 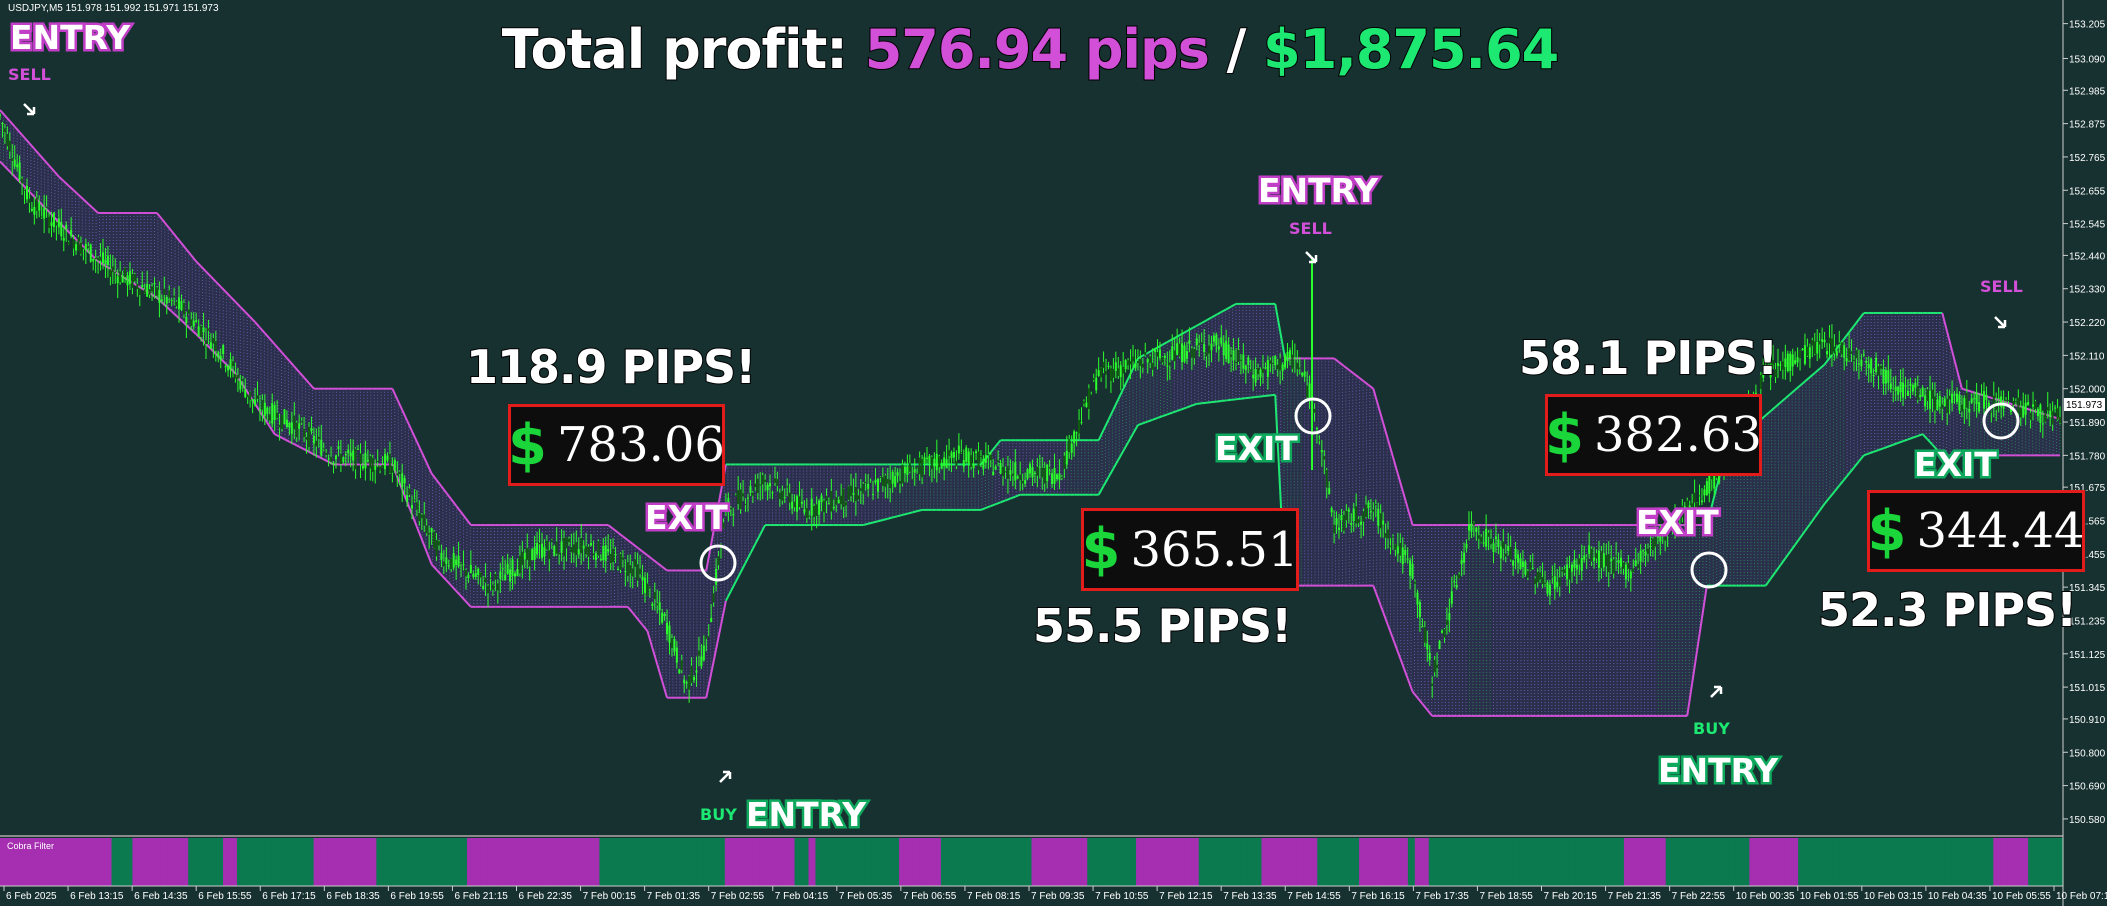 What do you see at coordinates (1314, 896) in the screenshot?
I see `x-tick-label: 7 Feb 14:55` at bounding box center [1314, 896].